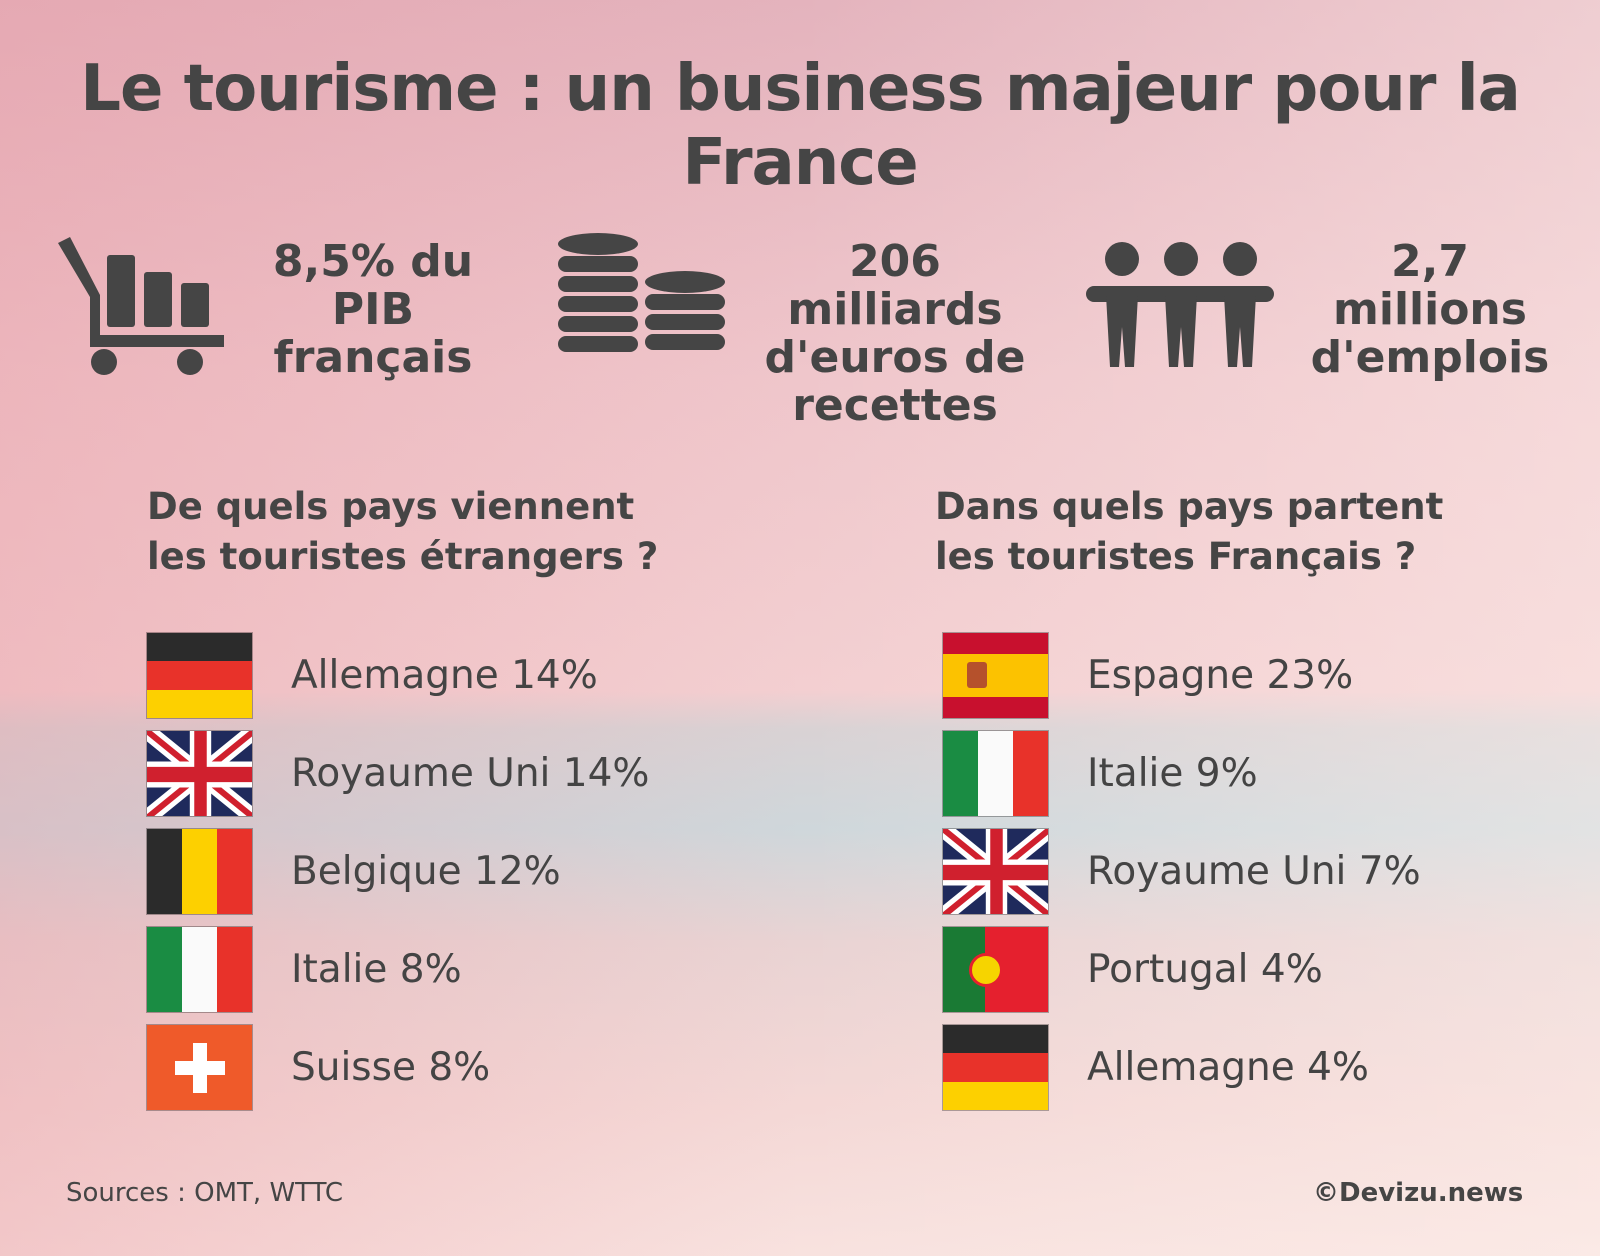 This screenshot has width=1600, height=1256. I want to click on country-row: Belgique 12%, so click(353, 871).